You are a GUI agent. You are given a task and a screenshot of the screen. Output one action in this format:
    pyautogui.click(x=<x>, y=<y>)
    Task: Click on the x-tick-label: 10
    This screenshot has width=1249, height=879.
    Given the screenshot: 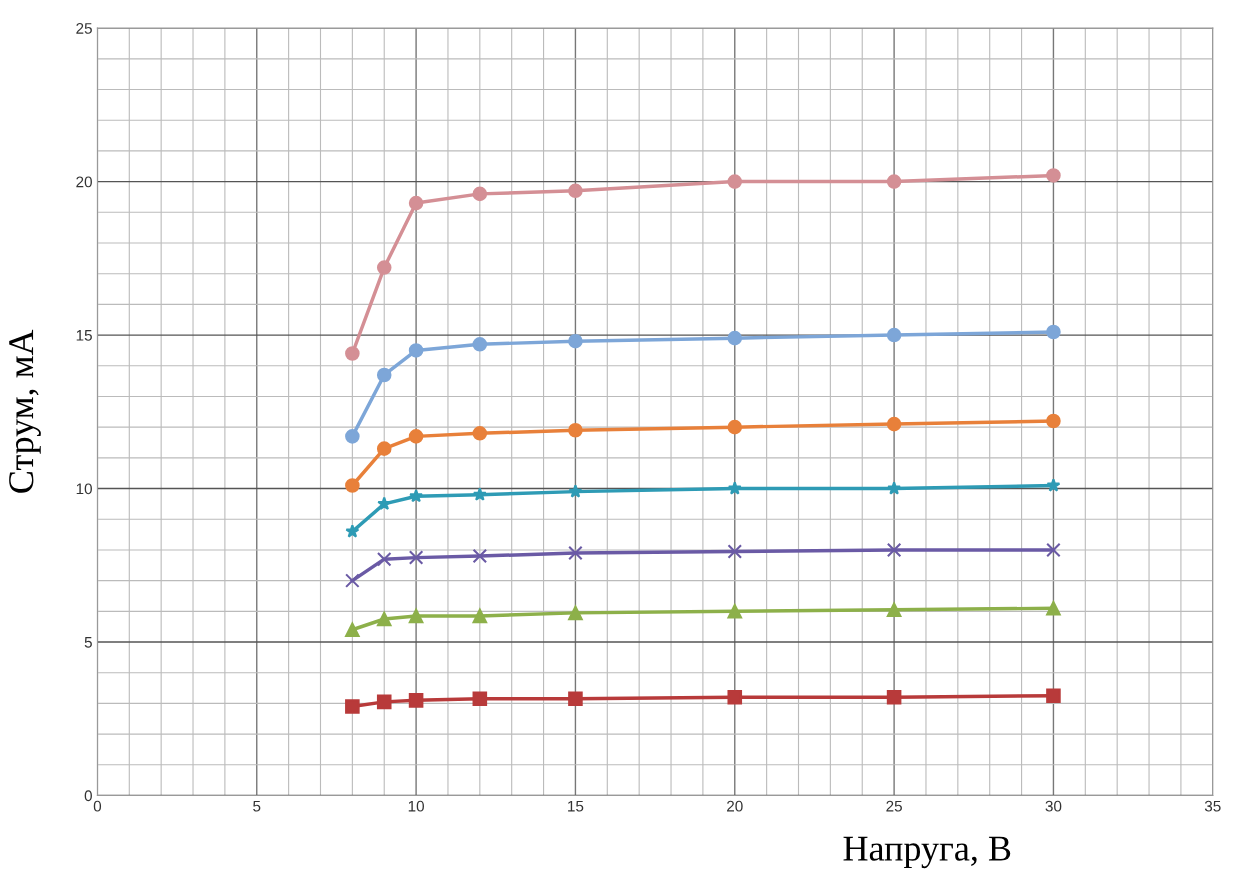 What is the action you would take?
    pyautogui.click(x=416, y=806)
    